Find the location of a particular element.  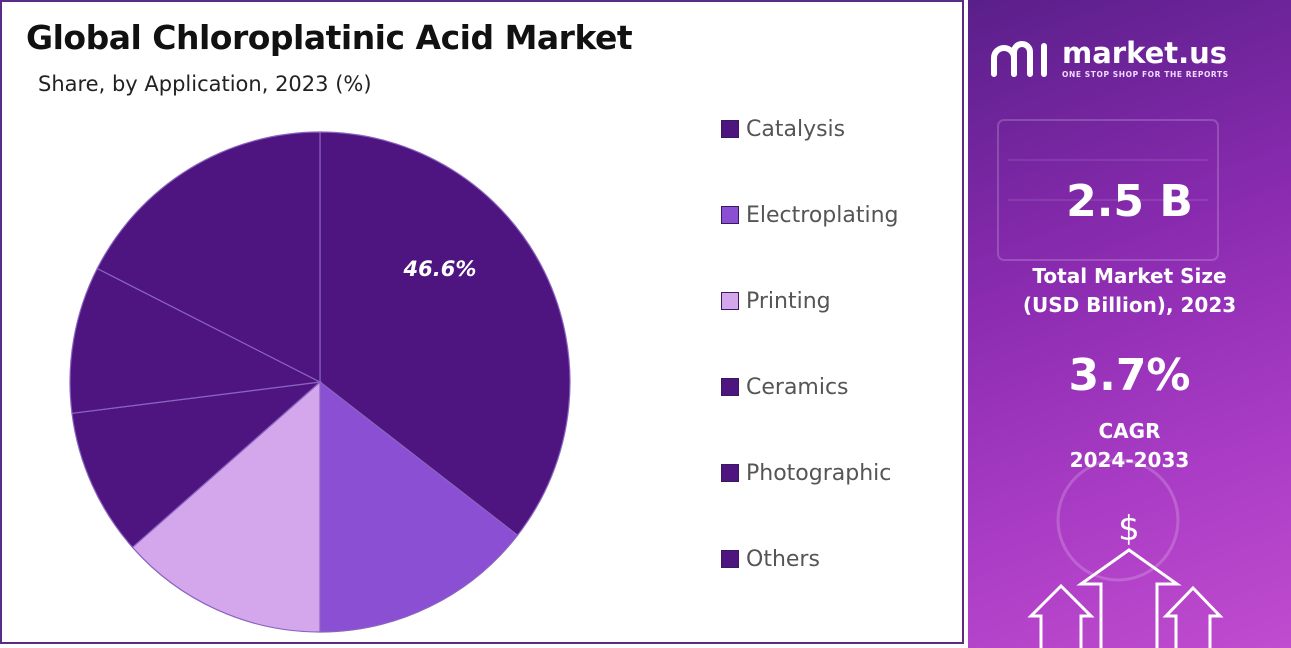

pie-slice-electroplating is located at coordinates (419, 506).